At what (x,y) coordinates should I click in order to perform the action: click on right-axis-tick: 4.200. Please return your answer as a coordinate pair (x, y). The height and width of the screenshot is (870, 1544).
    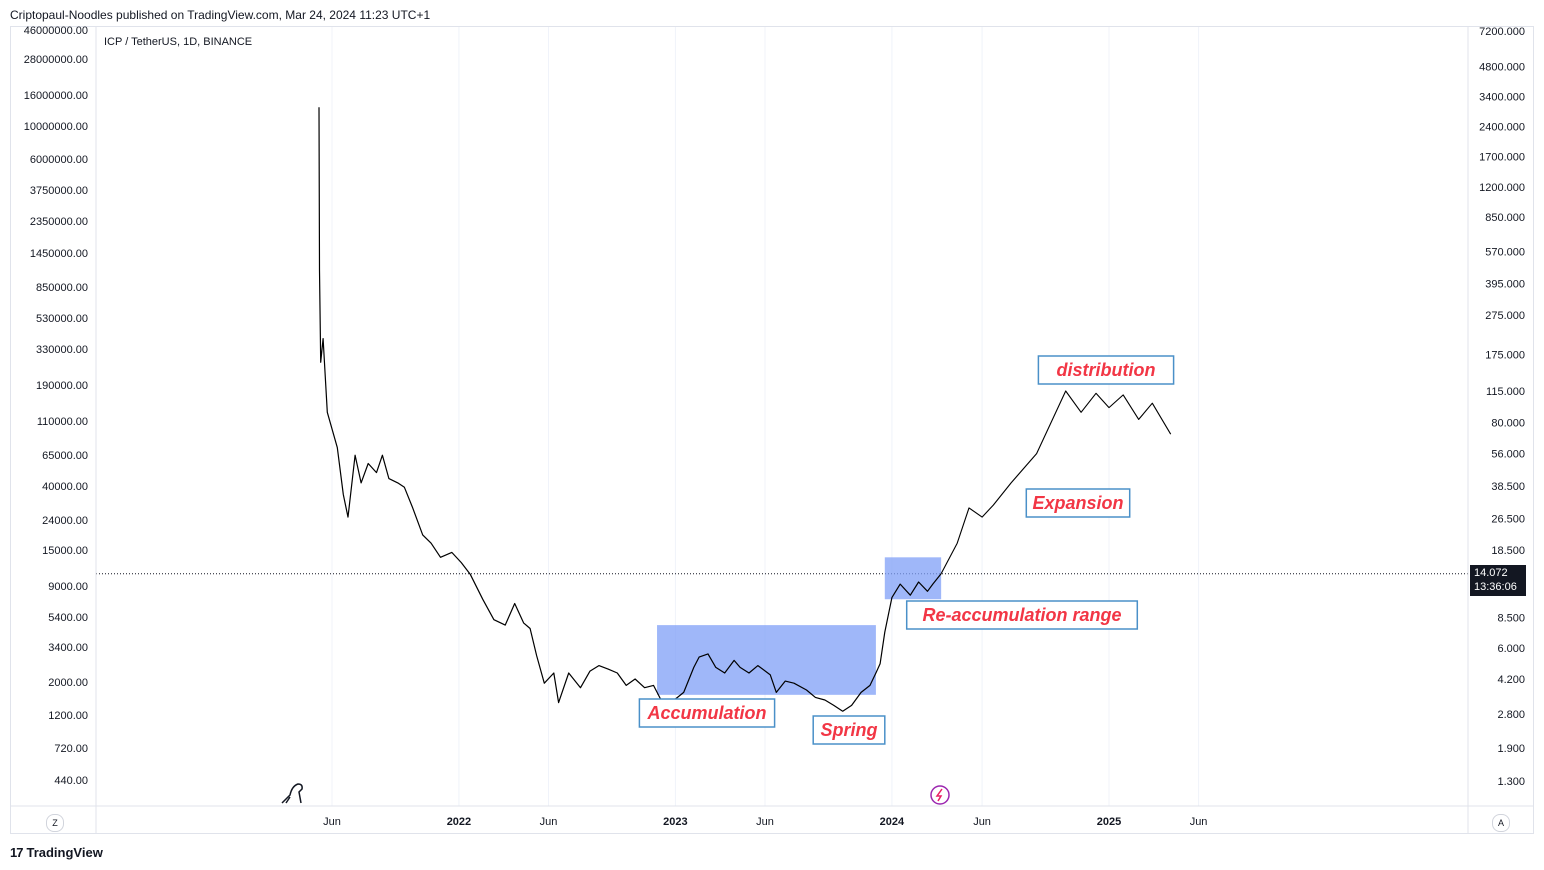
    Looking at the image, I should click on (1511, 680).